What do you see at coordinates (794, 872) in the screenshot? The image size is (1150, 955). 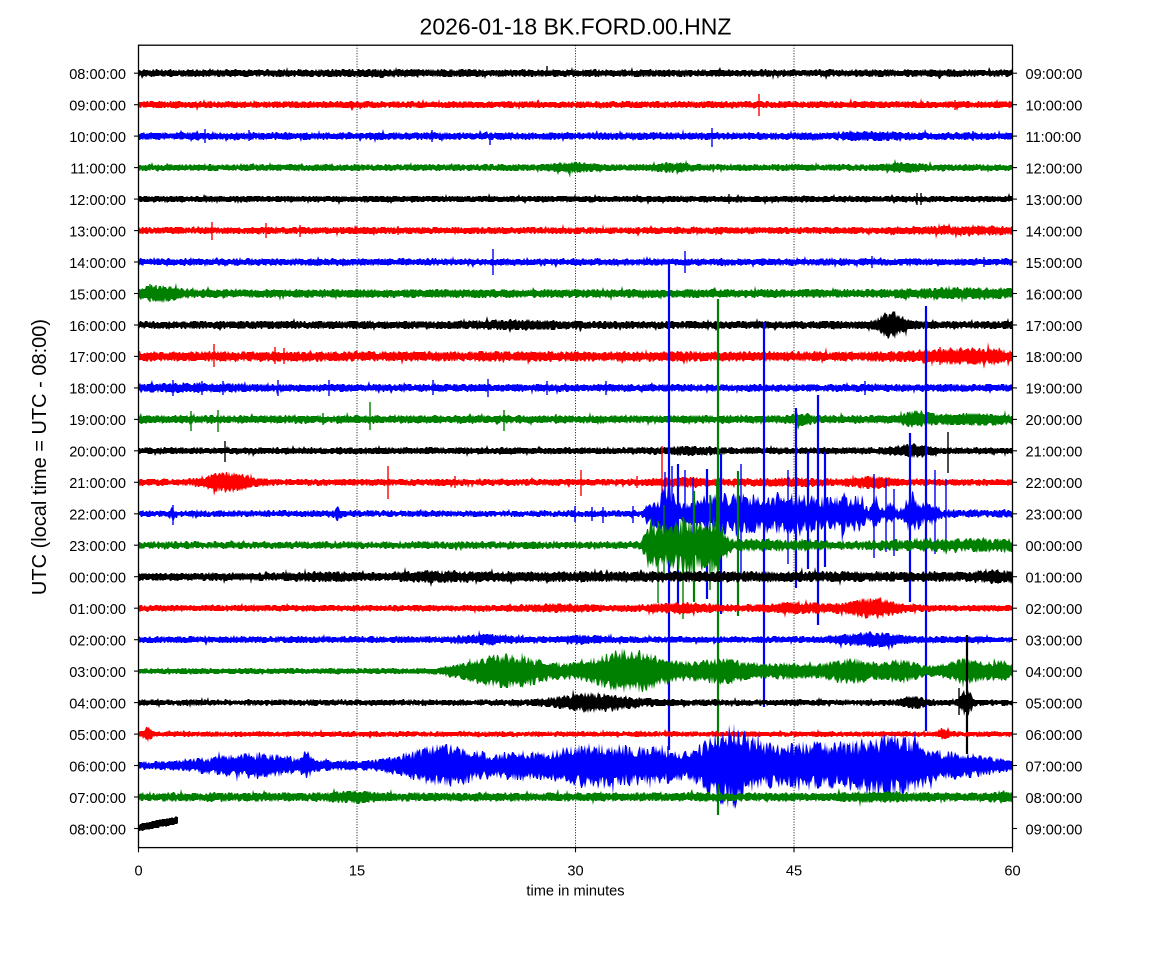 I see `svg-text: 45` at bounding box center [794, 872].